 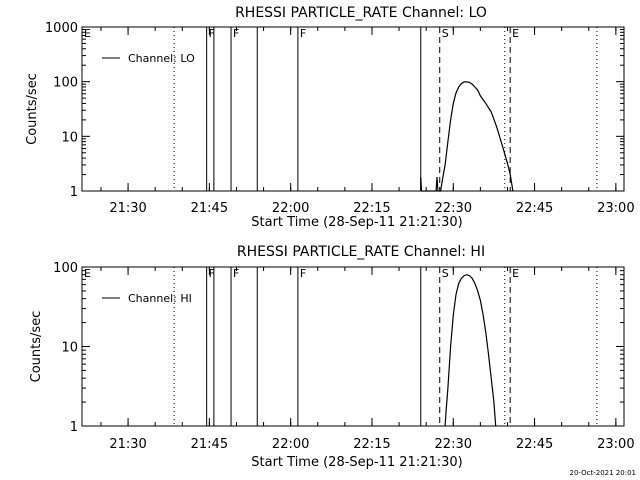 I want to click on legend-label: Channel: HI, so click(x=160, y=298).